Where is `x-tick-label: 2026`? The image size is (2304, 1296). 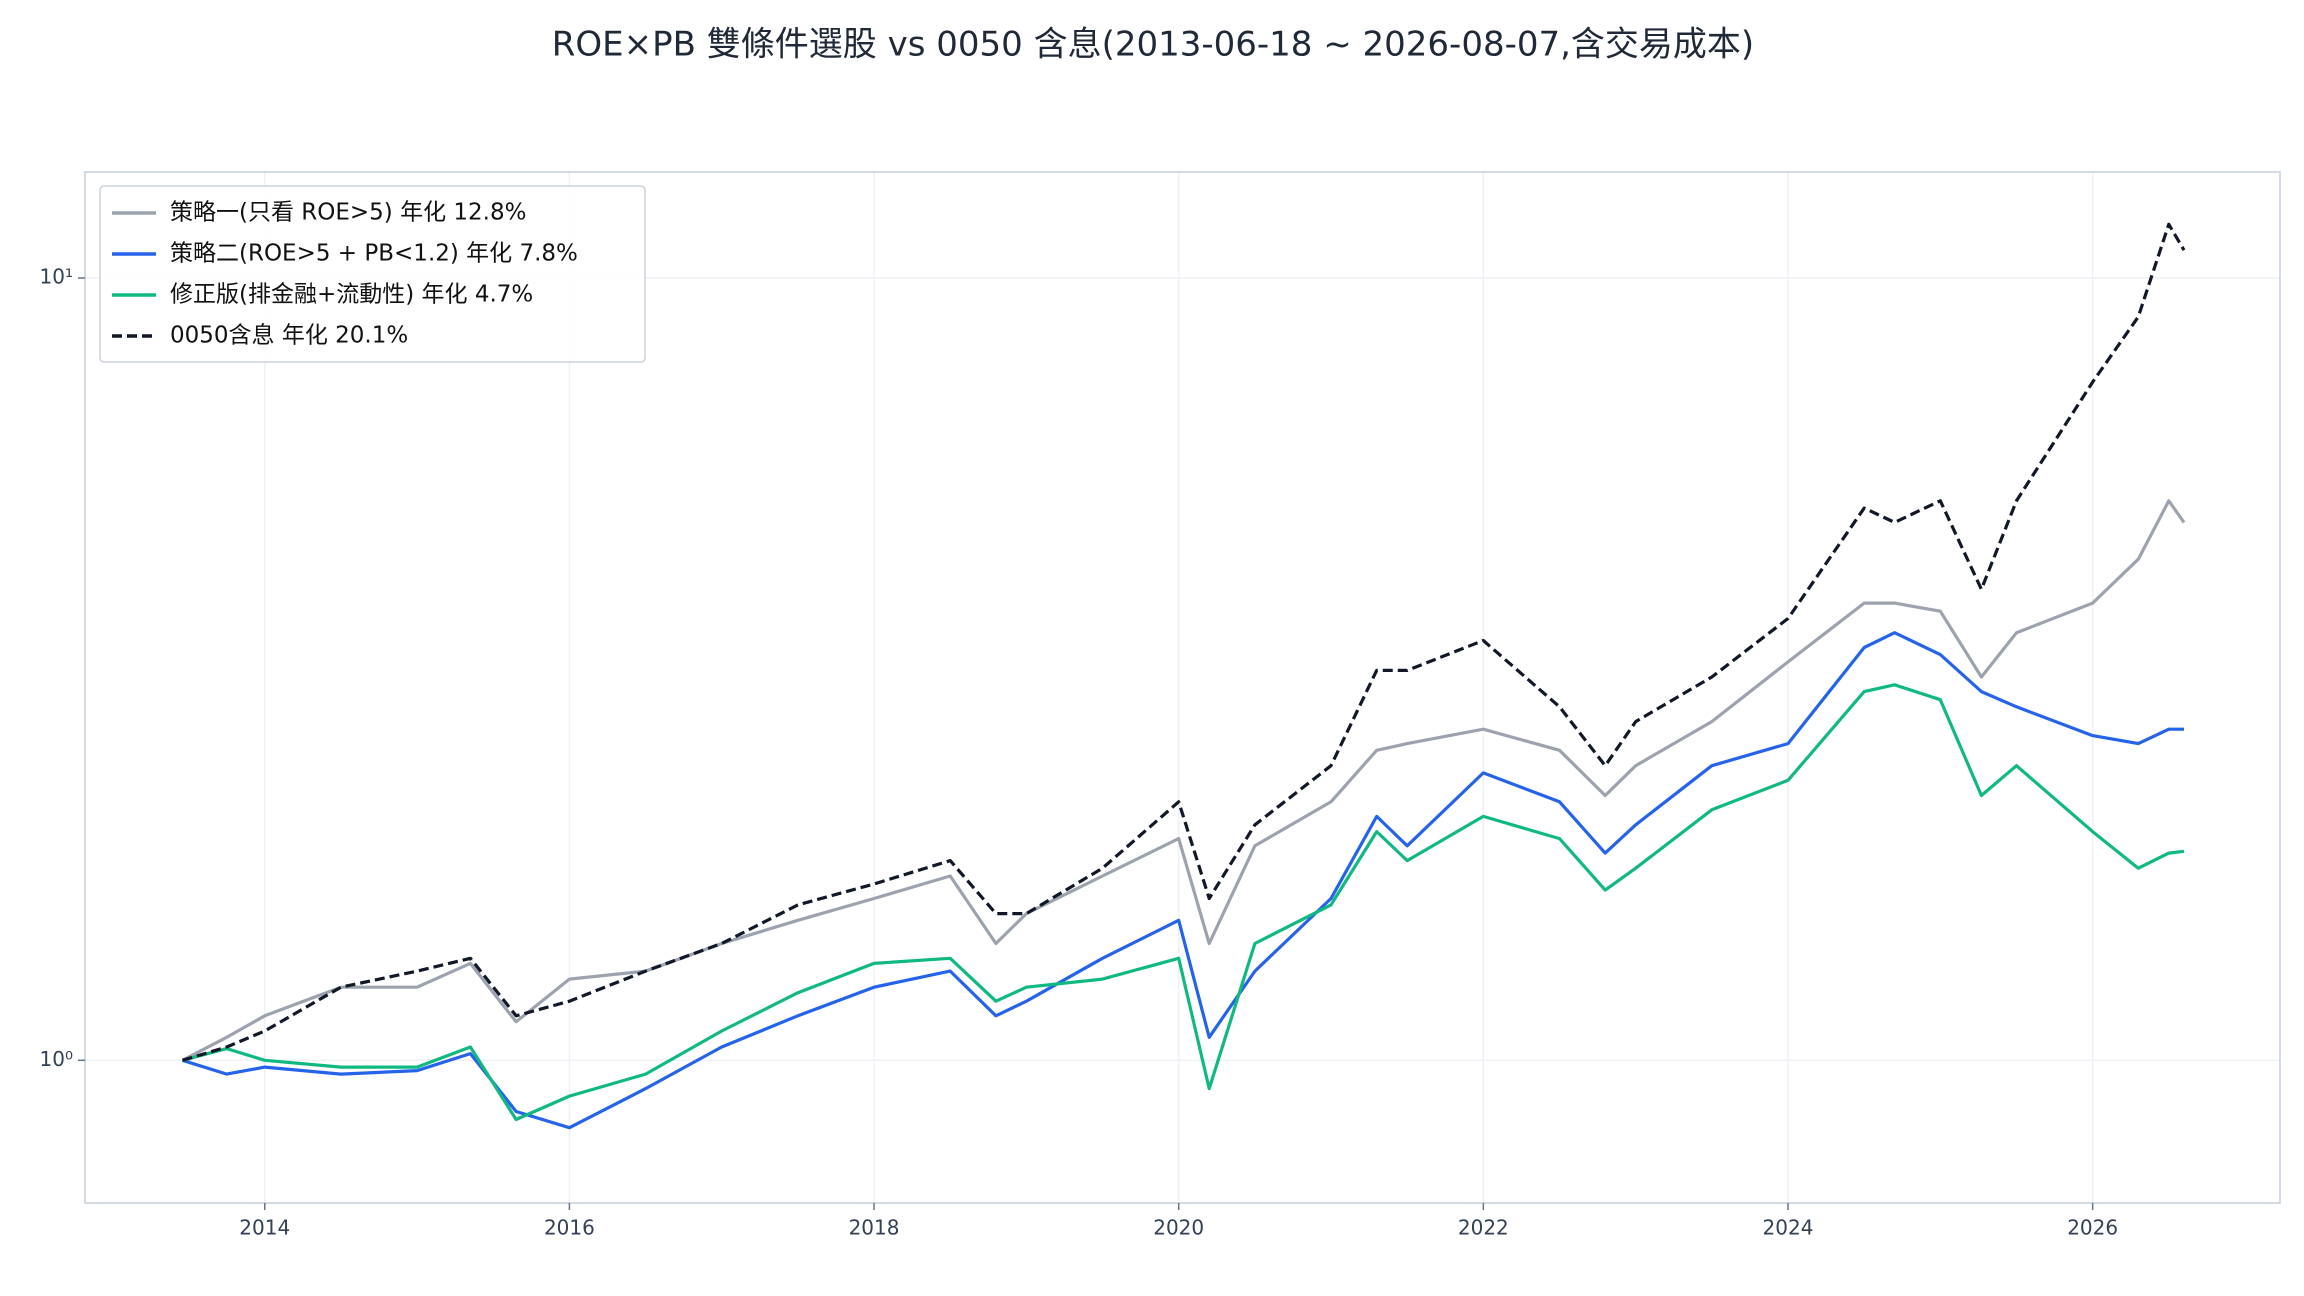 x-tick-label: 2026 is located at coordinates (2092, 1228).